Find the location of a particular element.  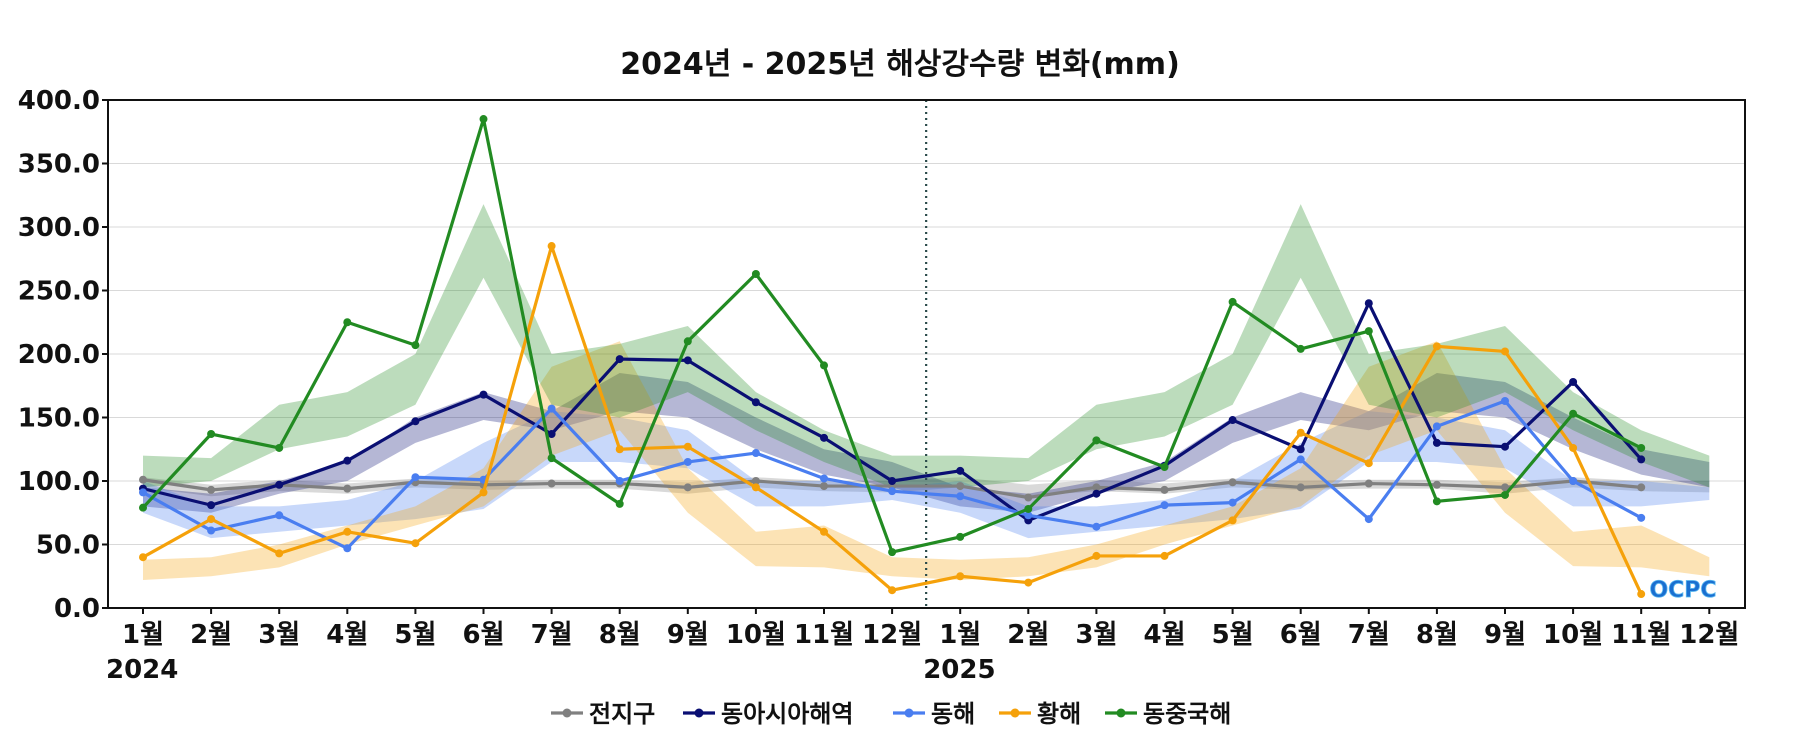

x-tick-label: 5월 is located at coordinates (1233, 635).